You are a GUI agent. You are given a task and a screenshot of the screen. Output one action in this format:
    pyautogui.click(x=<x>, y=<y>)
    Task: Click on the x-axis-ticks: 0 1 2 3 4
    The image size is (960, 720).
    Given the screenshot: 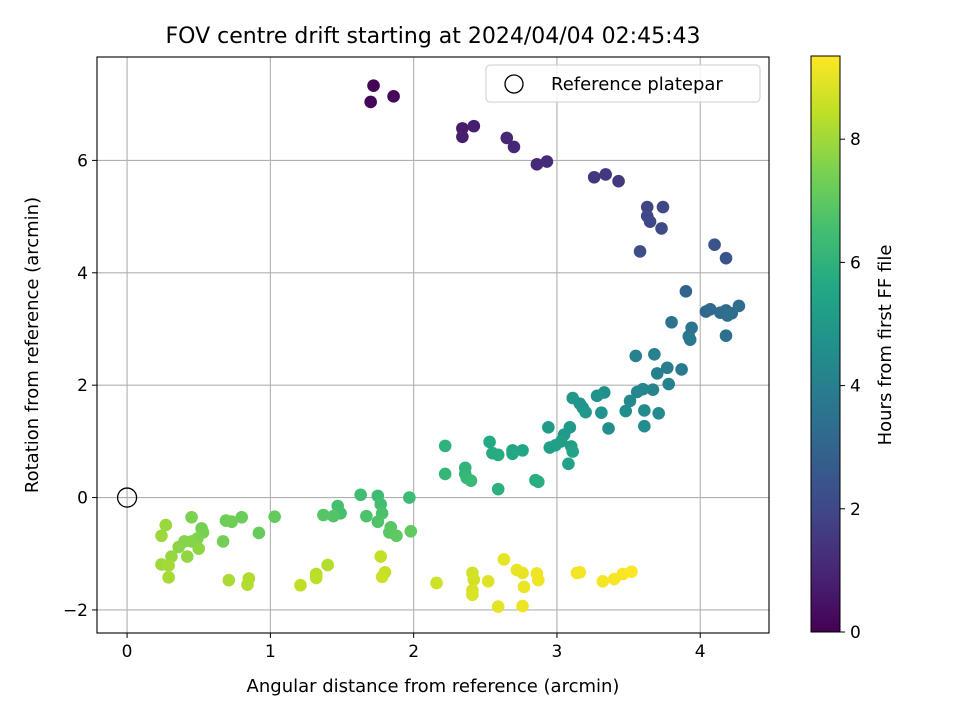 What is the action you would take?
    pyautogui.click(x=414, y=647)
    